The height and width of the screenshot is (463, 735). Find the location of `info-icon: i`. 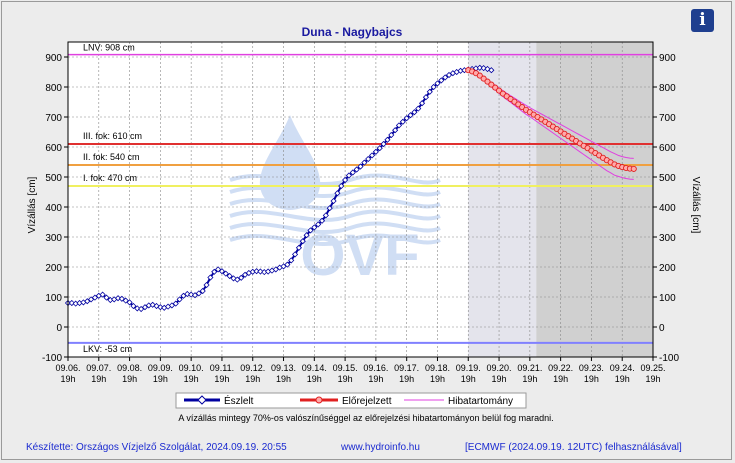

info-icon: i is located at coordinates (702, 20).